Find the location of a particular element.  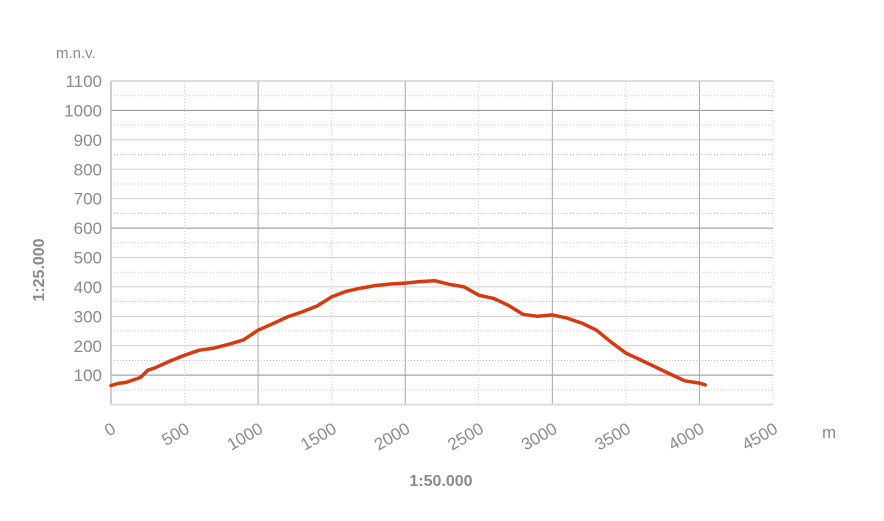

y-tick-label: 800 is located at coordinates (88, 169).